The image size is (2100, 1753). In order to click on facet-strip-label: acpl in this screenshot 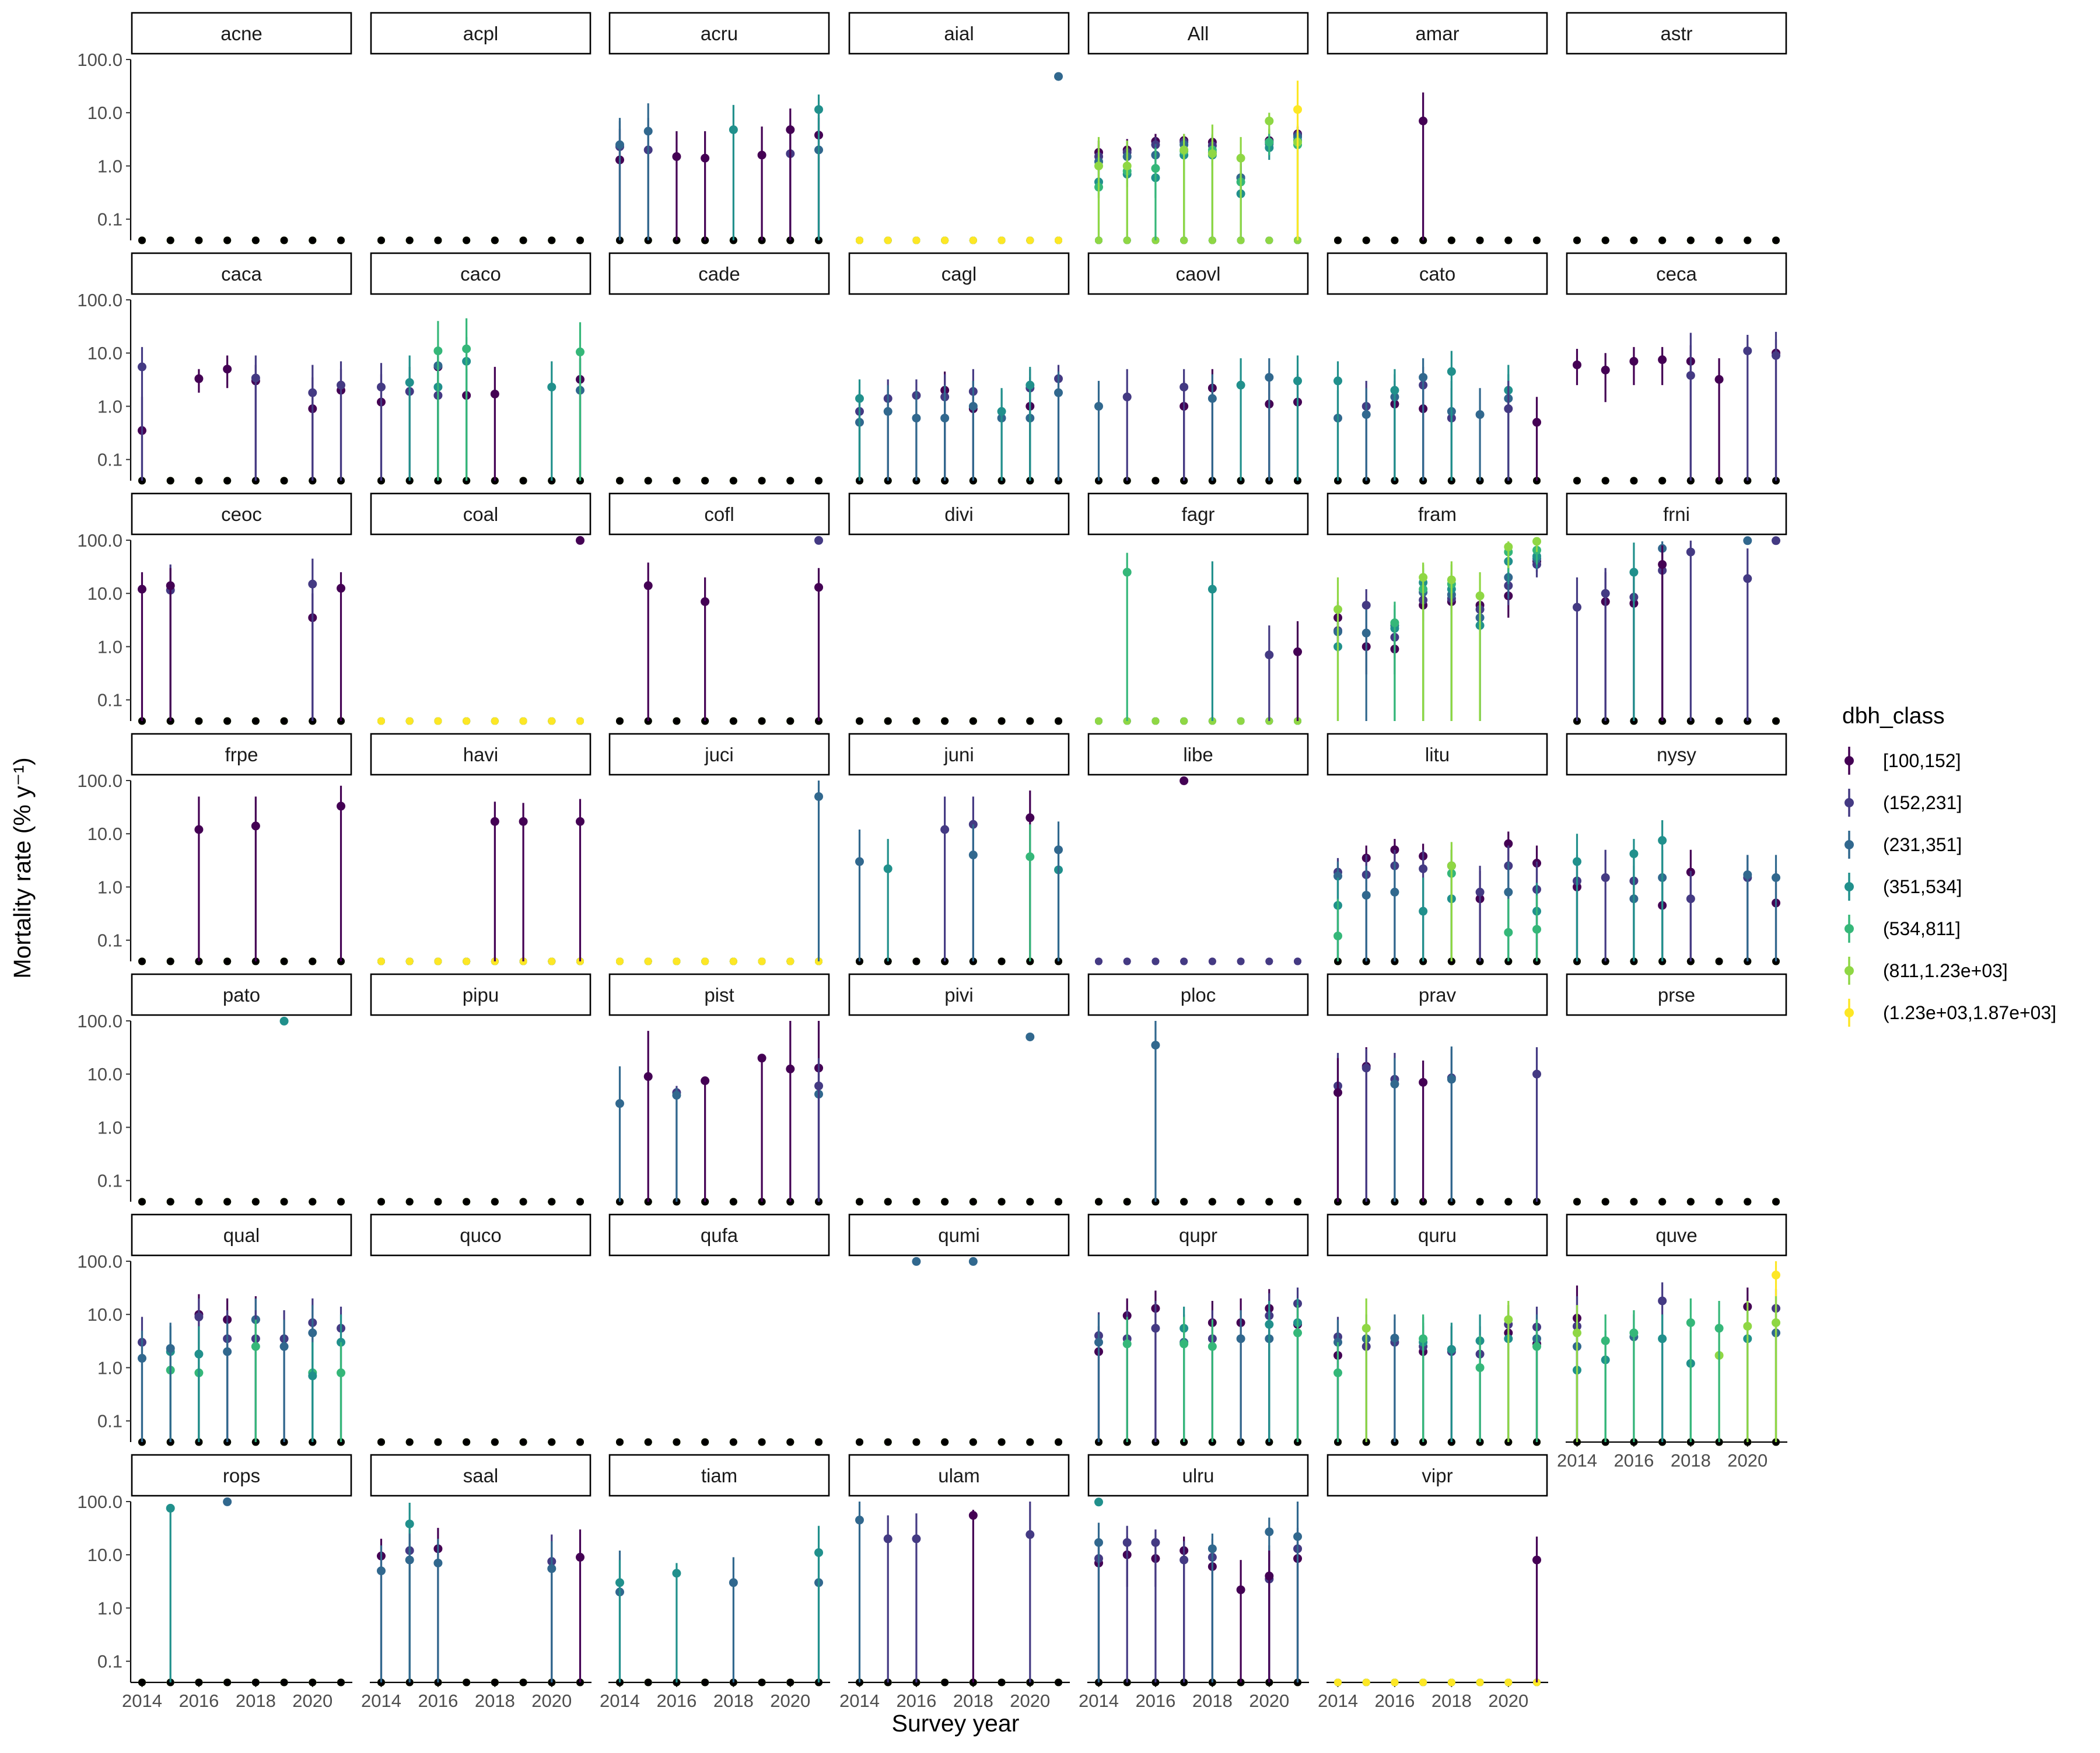, I will do `click(481, 33)`.